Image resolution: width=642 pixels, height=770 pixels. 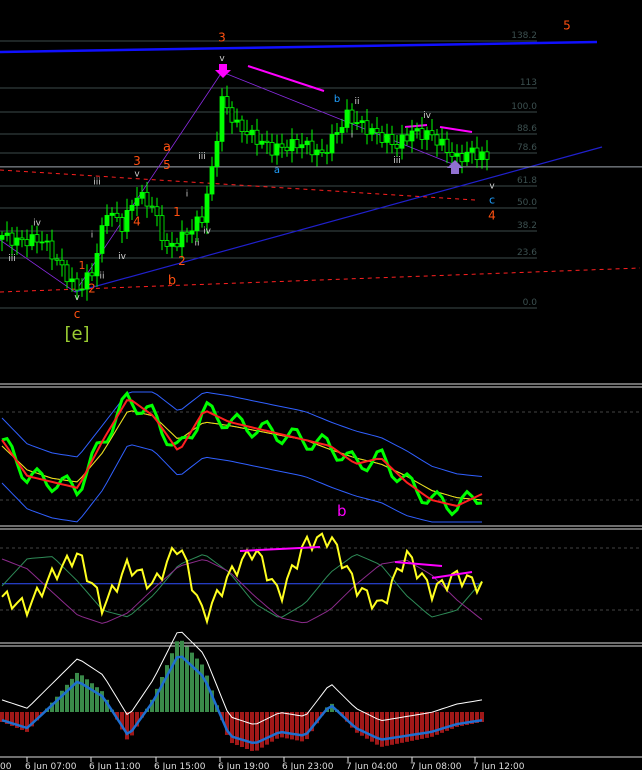 I want to click on time-tick-label: 7 Jun 12:00, so click(x=499, y=766).